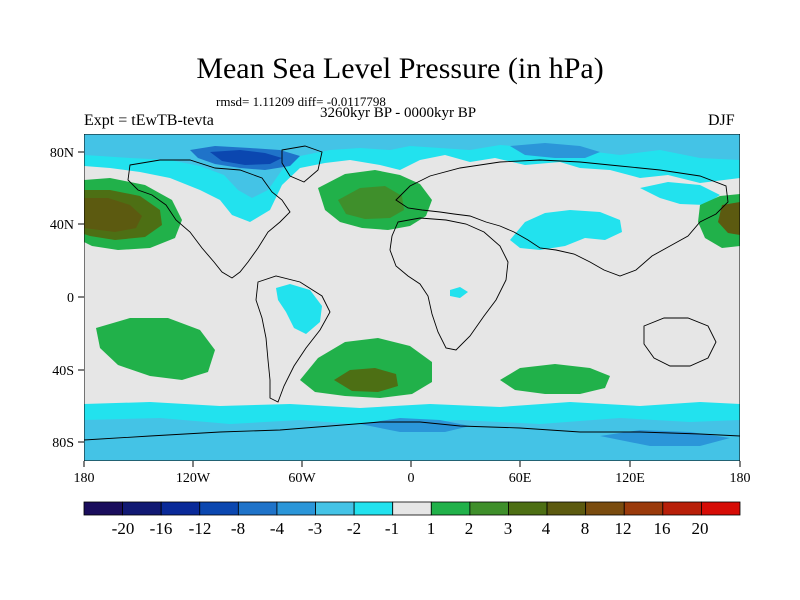  I want to click on north-pacific-positive-peak, so click(113, 215).